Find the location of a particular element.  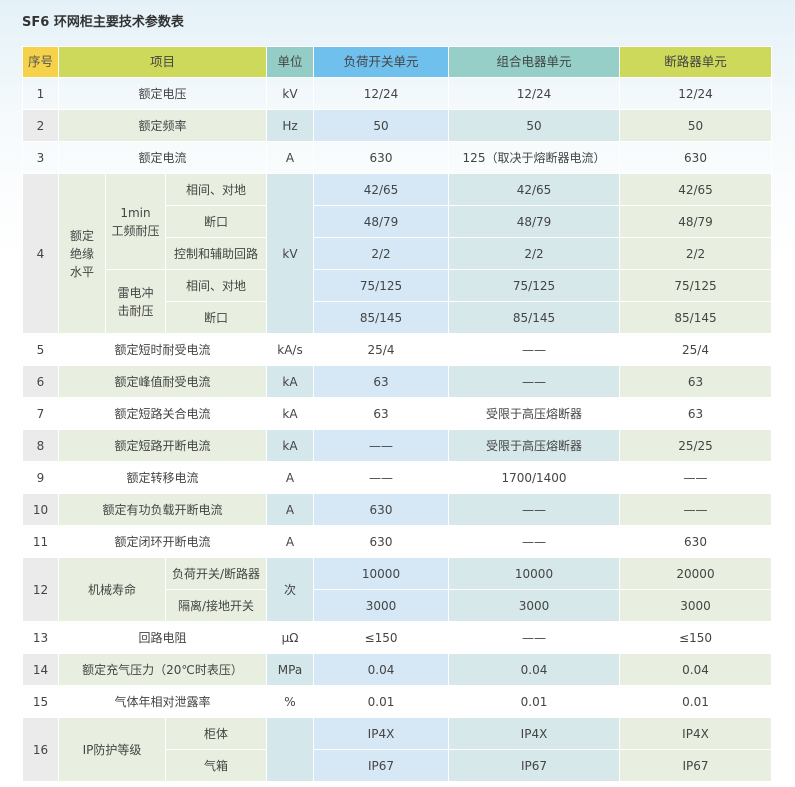

row-number: 5 is located at coordinates (40, 349).